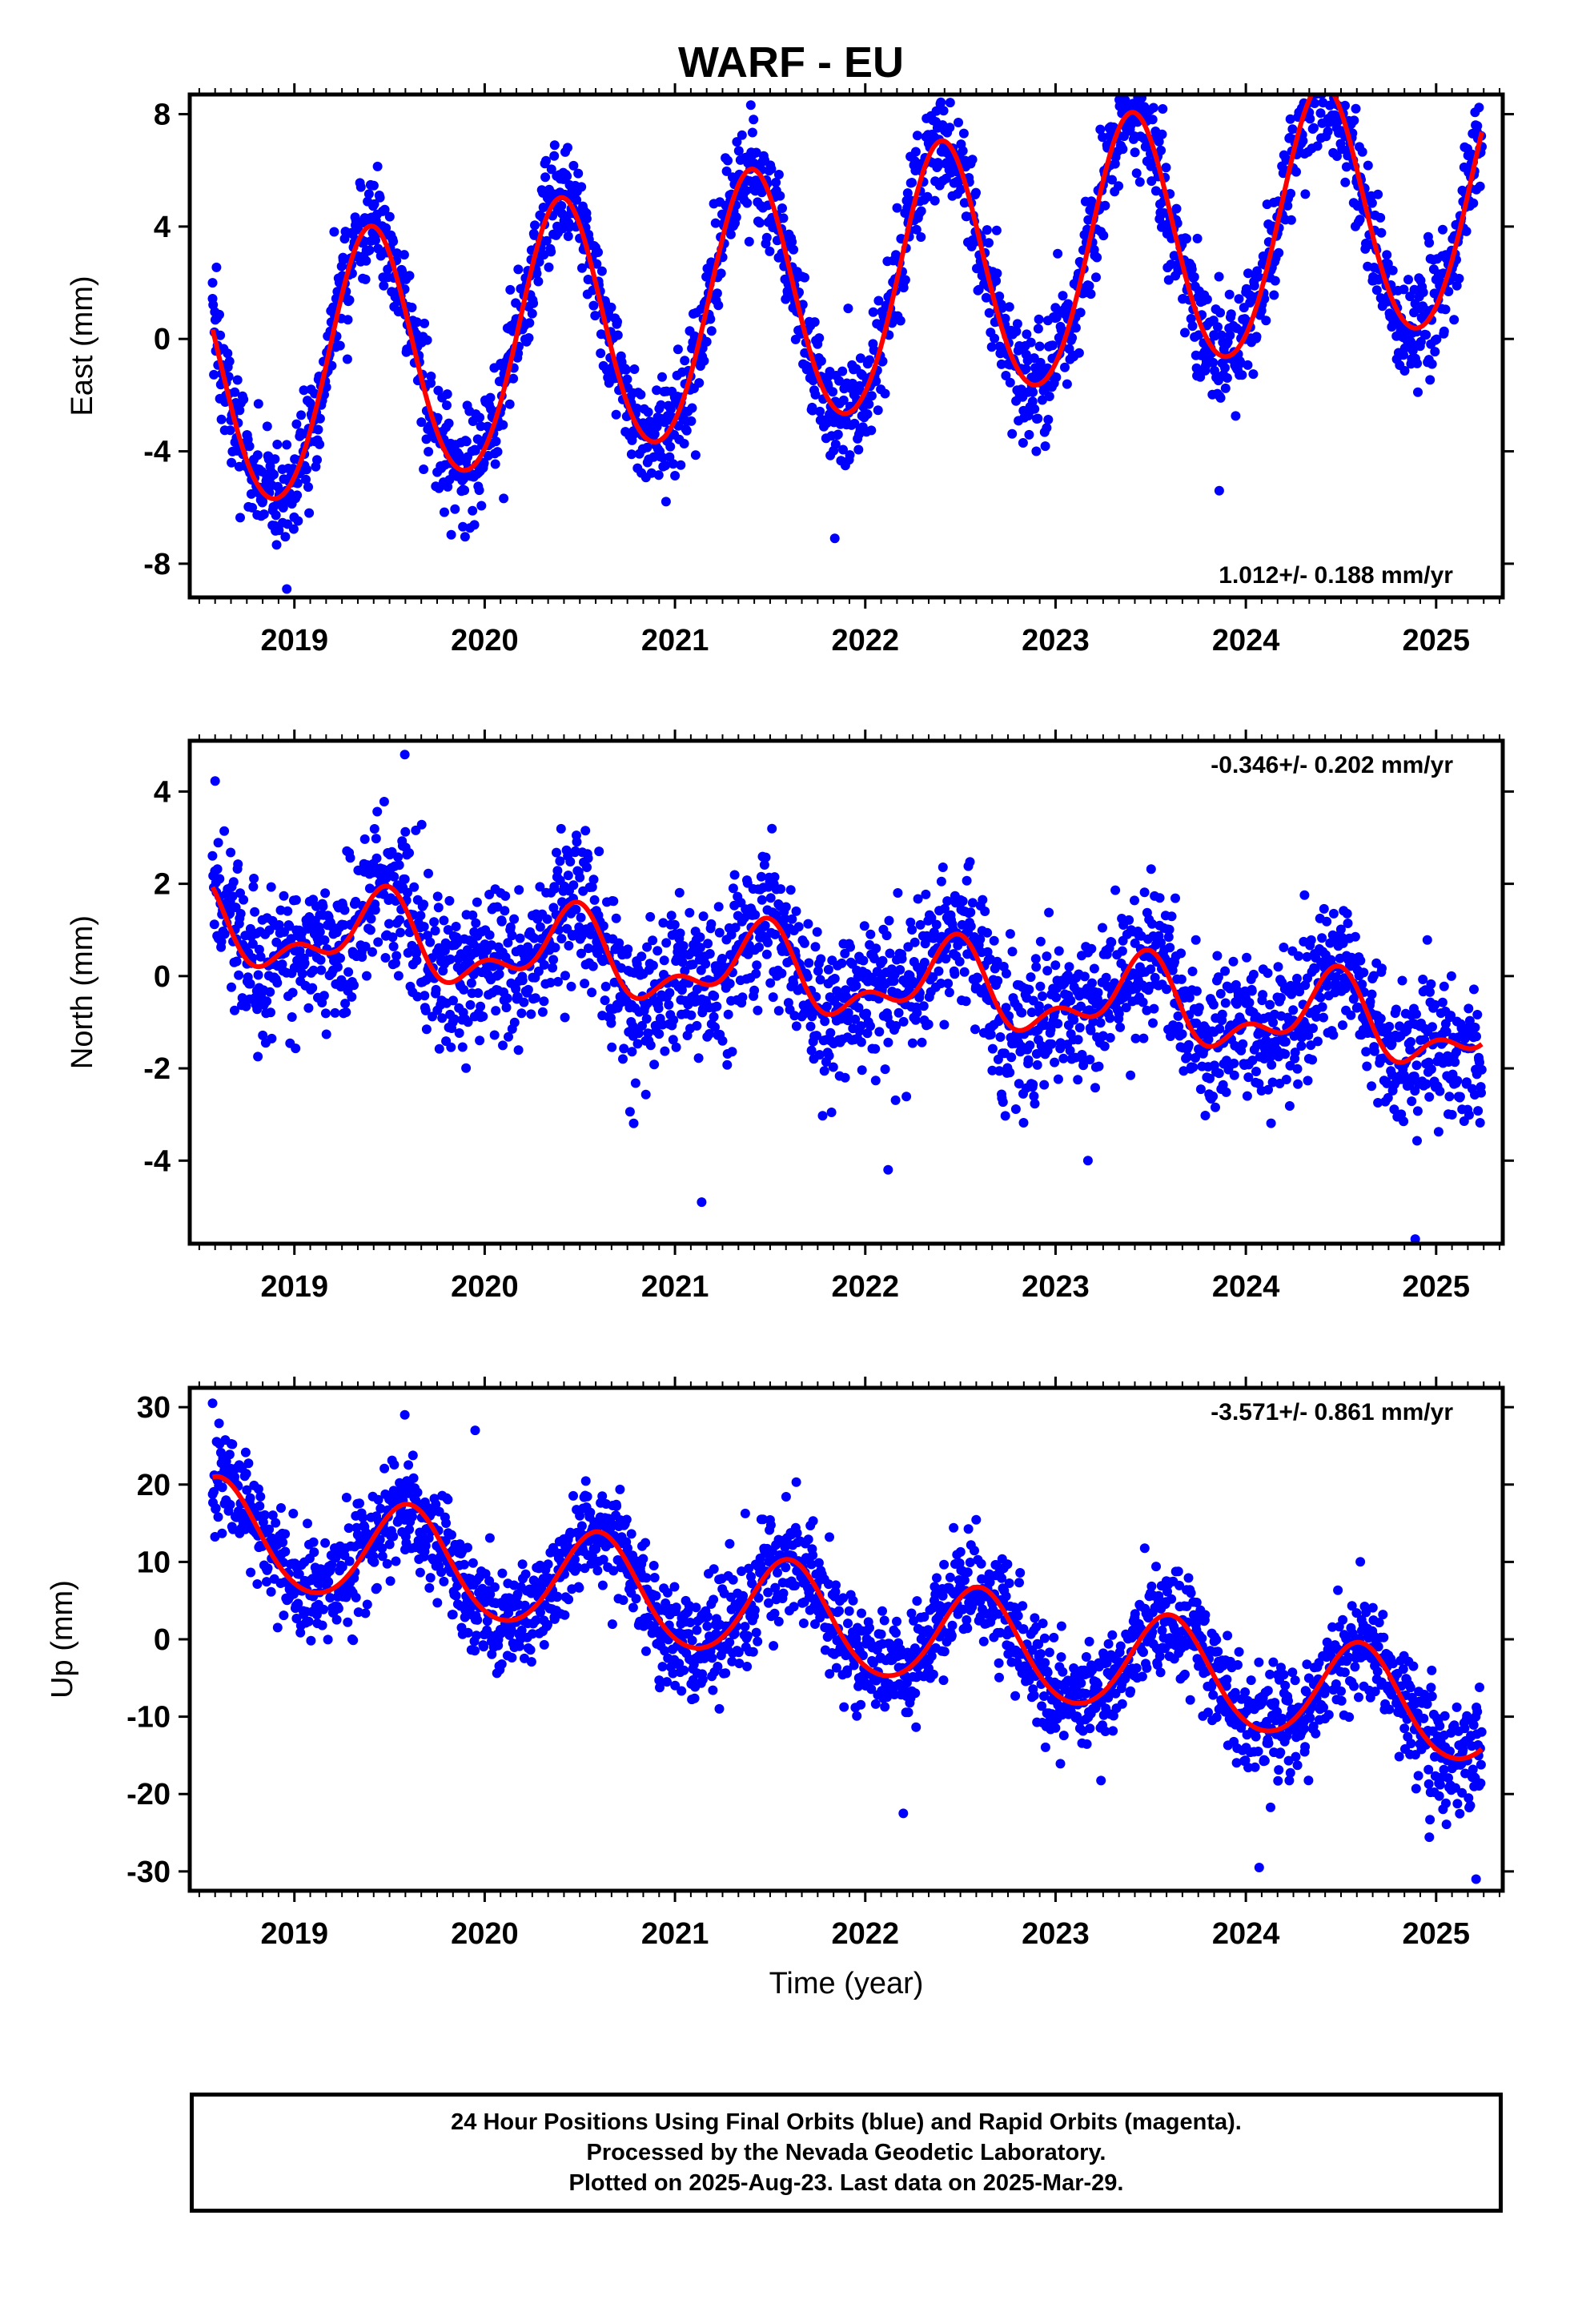 The image size is (1582, 2324). Describe the element at coordinates (675, 640) in the screenshot. I see `x-tick-label: 2021` at that location.